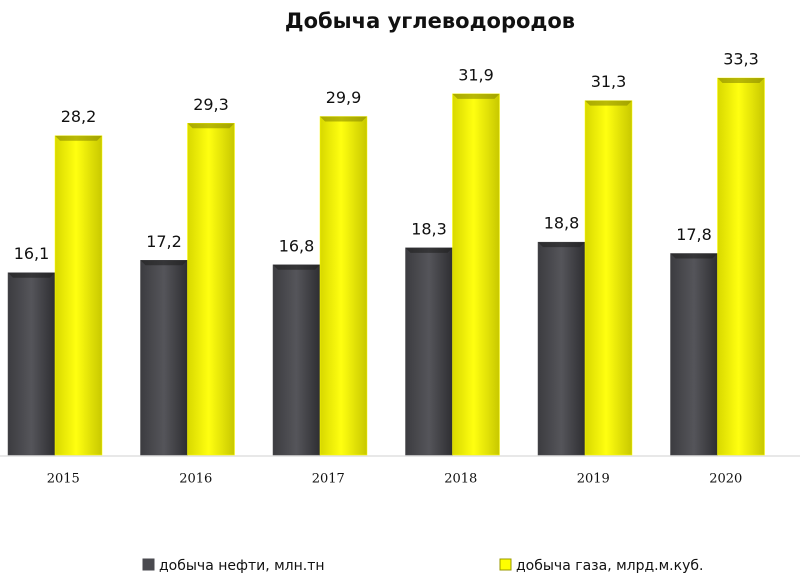  Describe the element at coordinates (344, 97) in the screenshot. I see `data-label: 29,9` at that location.